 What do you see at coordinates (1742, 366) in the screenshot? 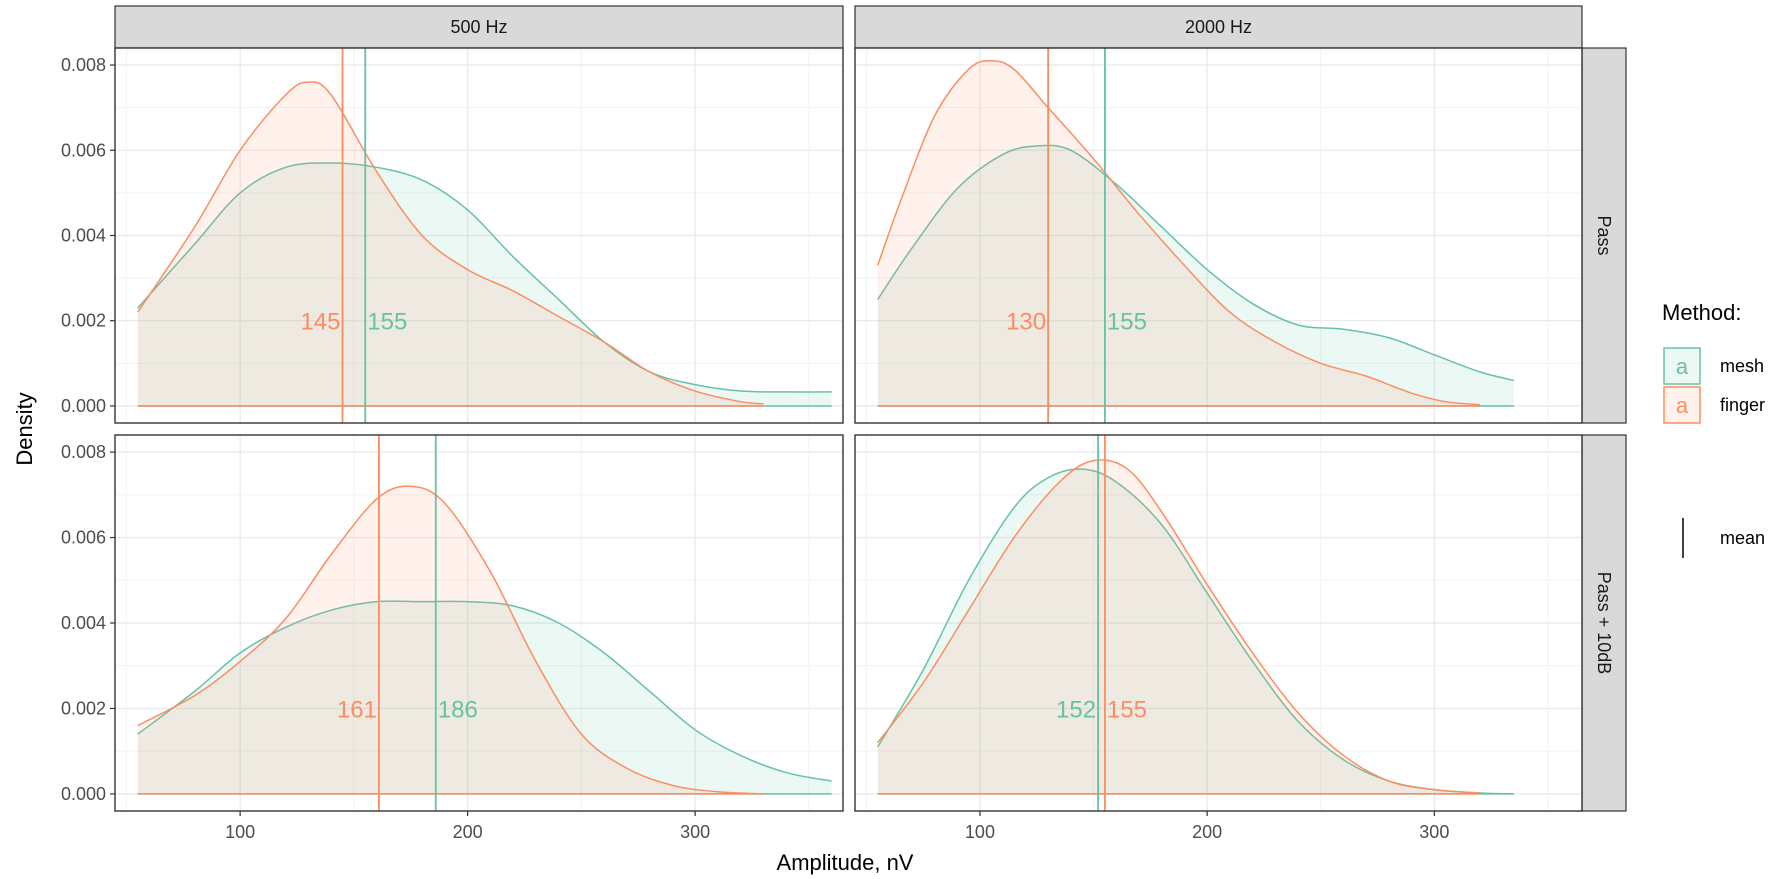
I see `legend-item-label: mesh` at bounding box center [1742, 366].